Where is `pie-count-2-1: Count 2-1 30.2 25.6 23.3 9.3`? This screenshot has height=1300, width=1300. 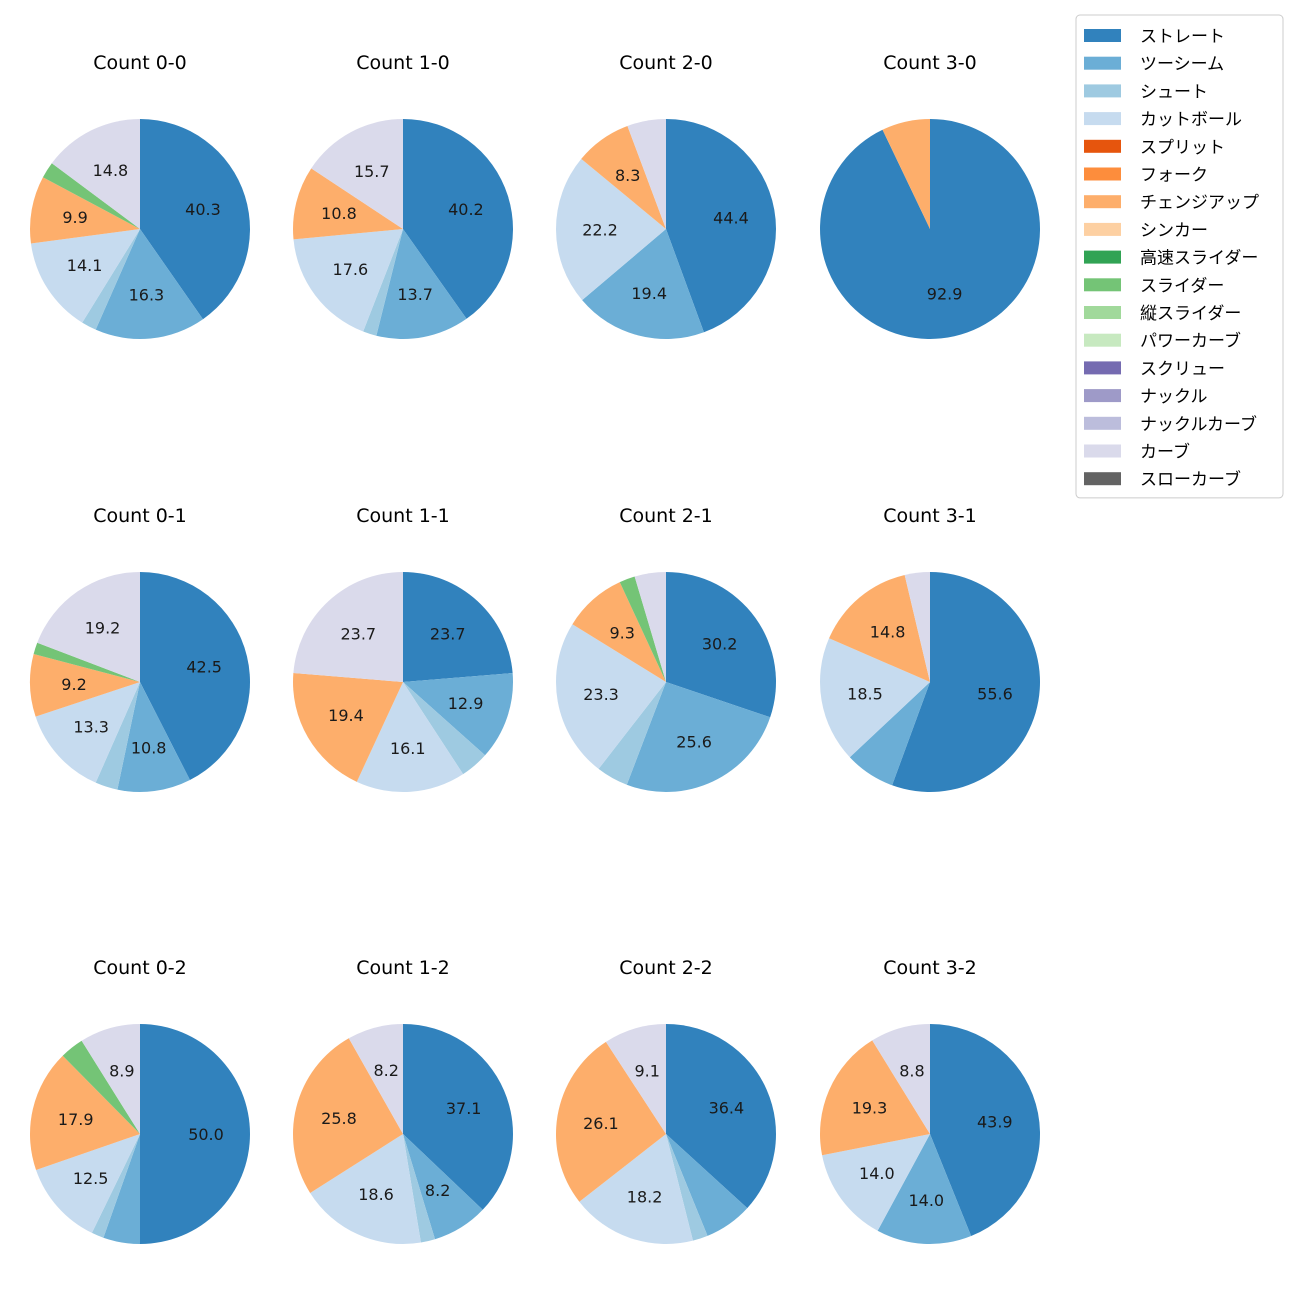 pie-count-2-1: Count 2-1 30.2 25.6 23.3 9.3 is located at coordinates (665, 649).